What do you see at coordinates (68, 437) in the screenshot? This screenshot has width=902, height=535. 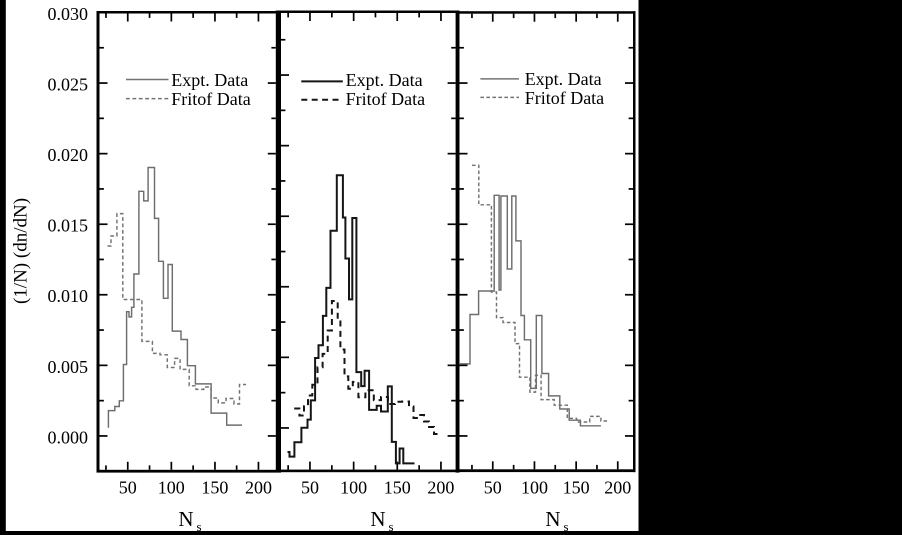 I see `svg-text: 0.000` at bounding box center [68, 437].